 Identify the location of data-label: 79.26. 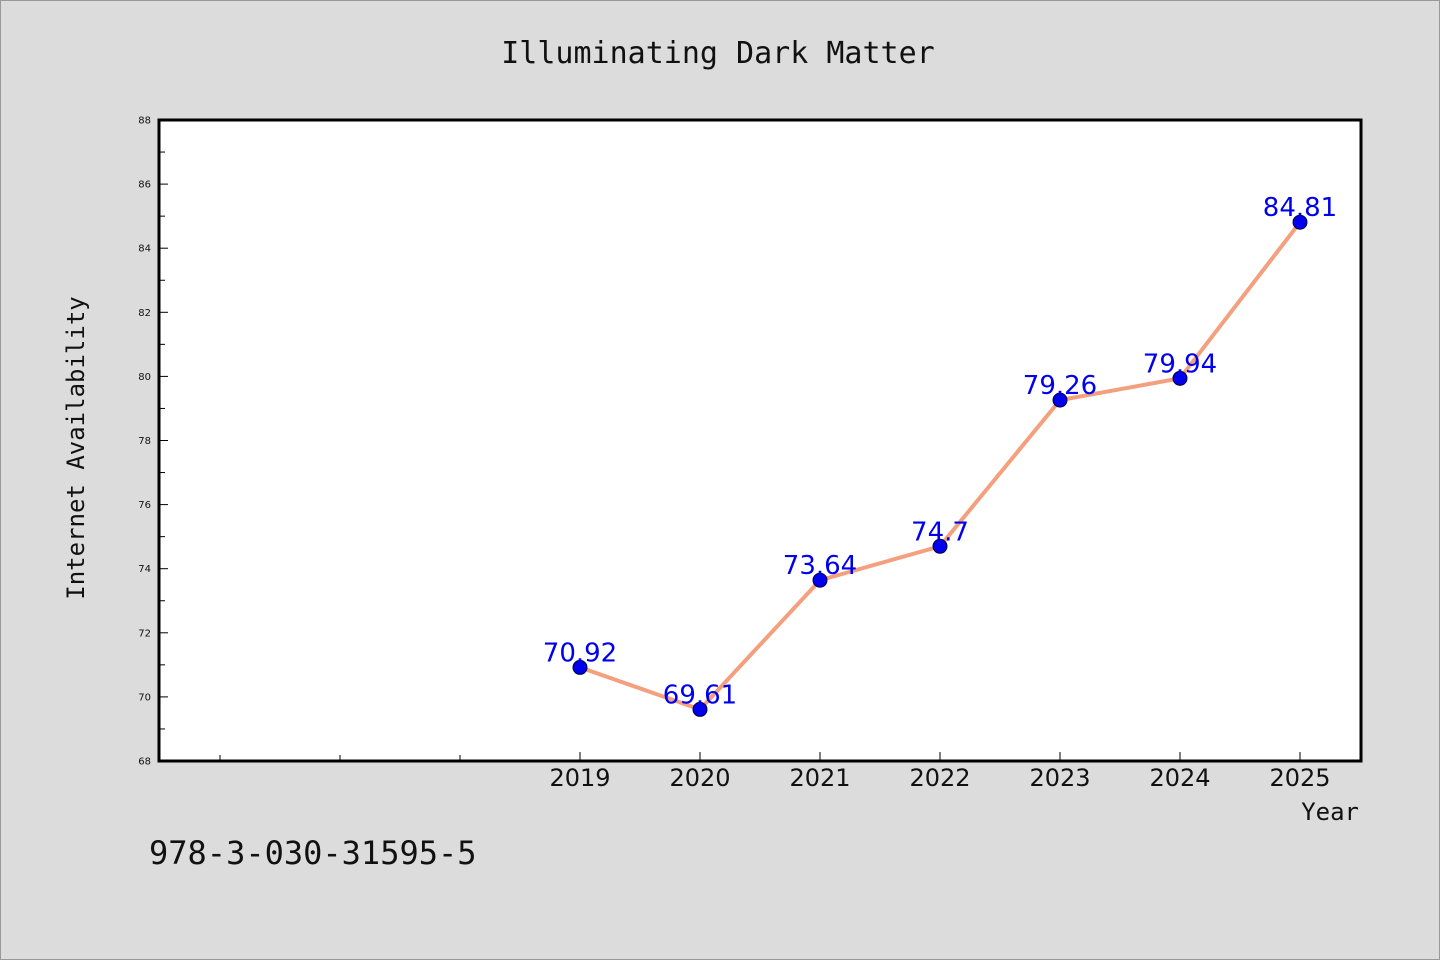
(1060, 386).